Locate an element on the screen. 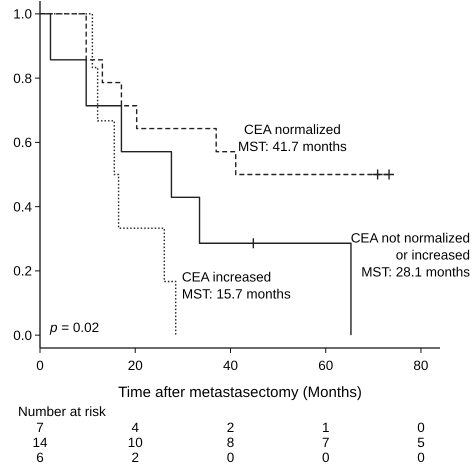  text: 14 10 8 7 5 is located at coordinates (228, 442).